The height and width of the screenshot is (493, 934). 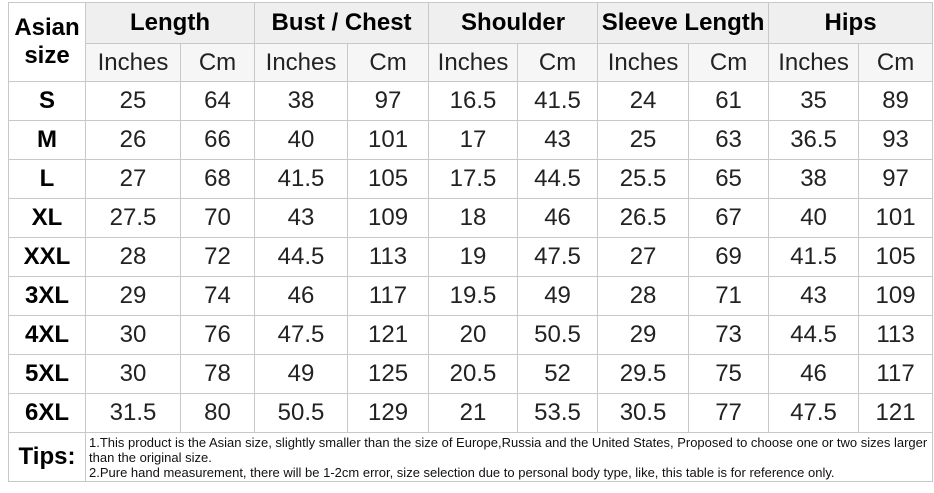 What do you see at coordinates (388, 413) in the screenshot?
I see `value-cell-cm: 129` at bounding box center [388, 413].